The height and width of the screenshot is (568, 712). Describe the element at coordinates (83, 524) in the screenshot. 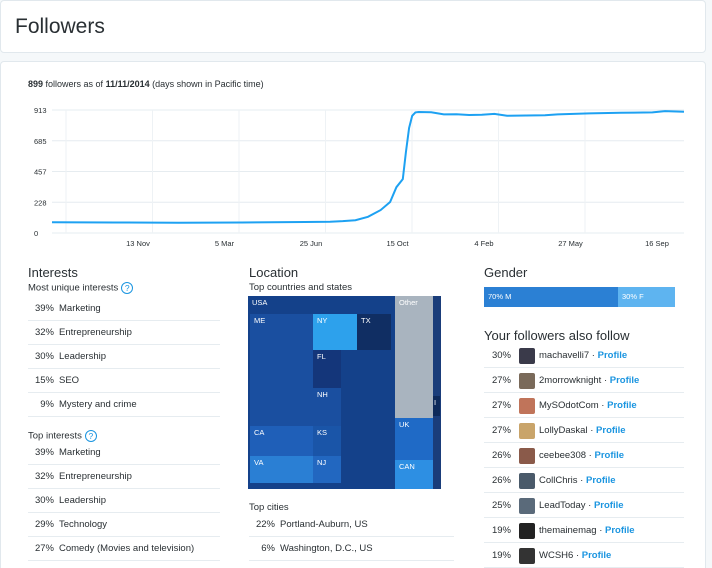

I see `list-item-label: Technology` at that location.